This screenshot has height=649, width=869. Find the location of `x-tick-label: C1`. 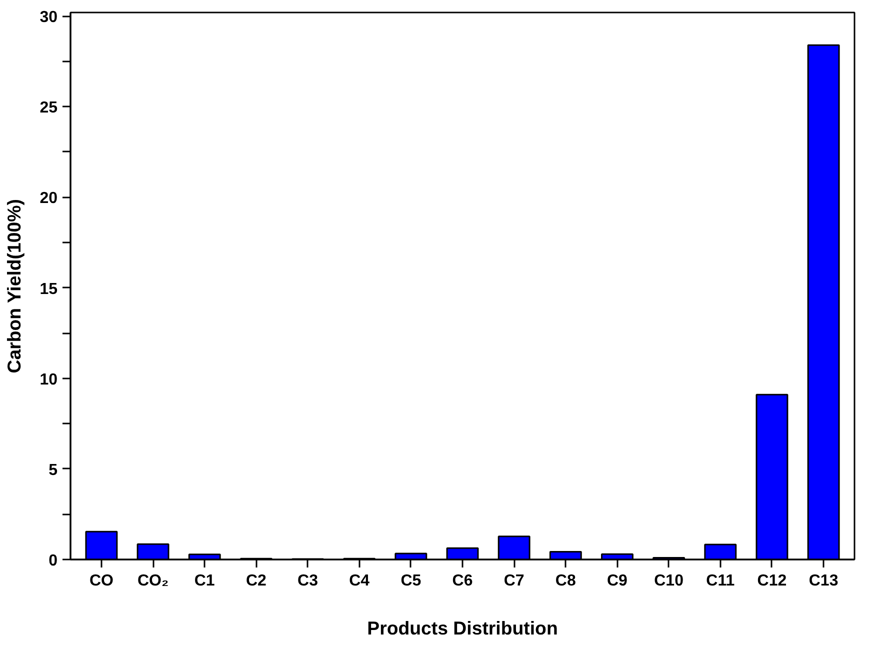

x-tick-label: C1 is located at coordinates (204, 581).